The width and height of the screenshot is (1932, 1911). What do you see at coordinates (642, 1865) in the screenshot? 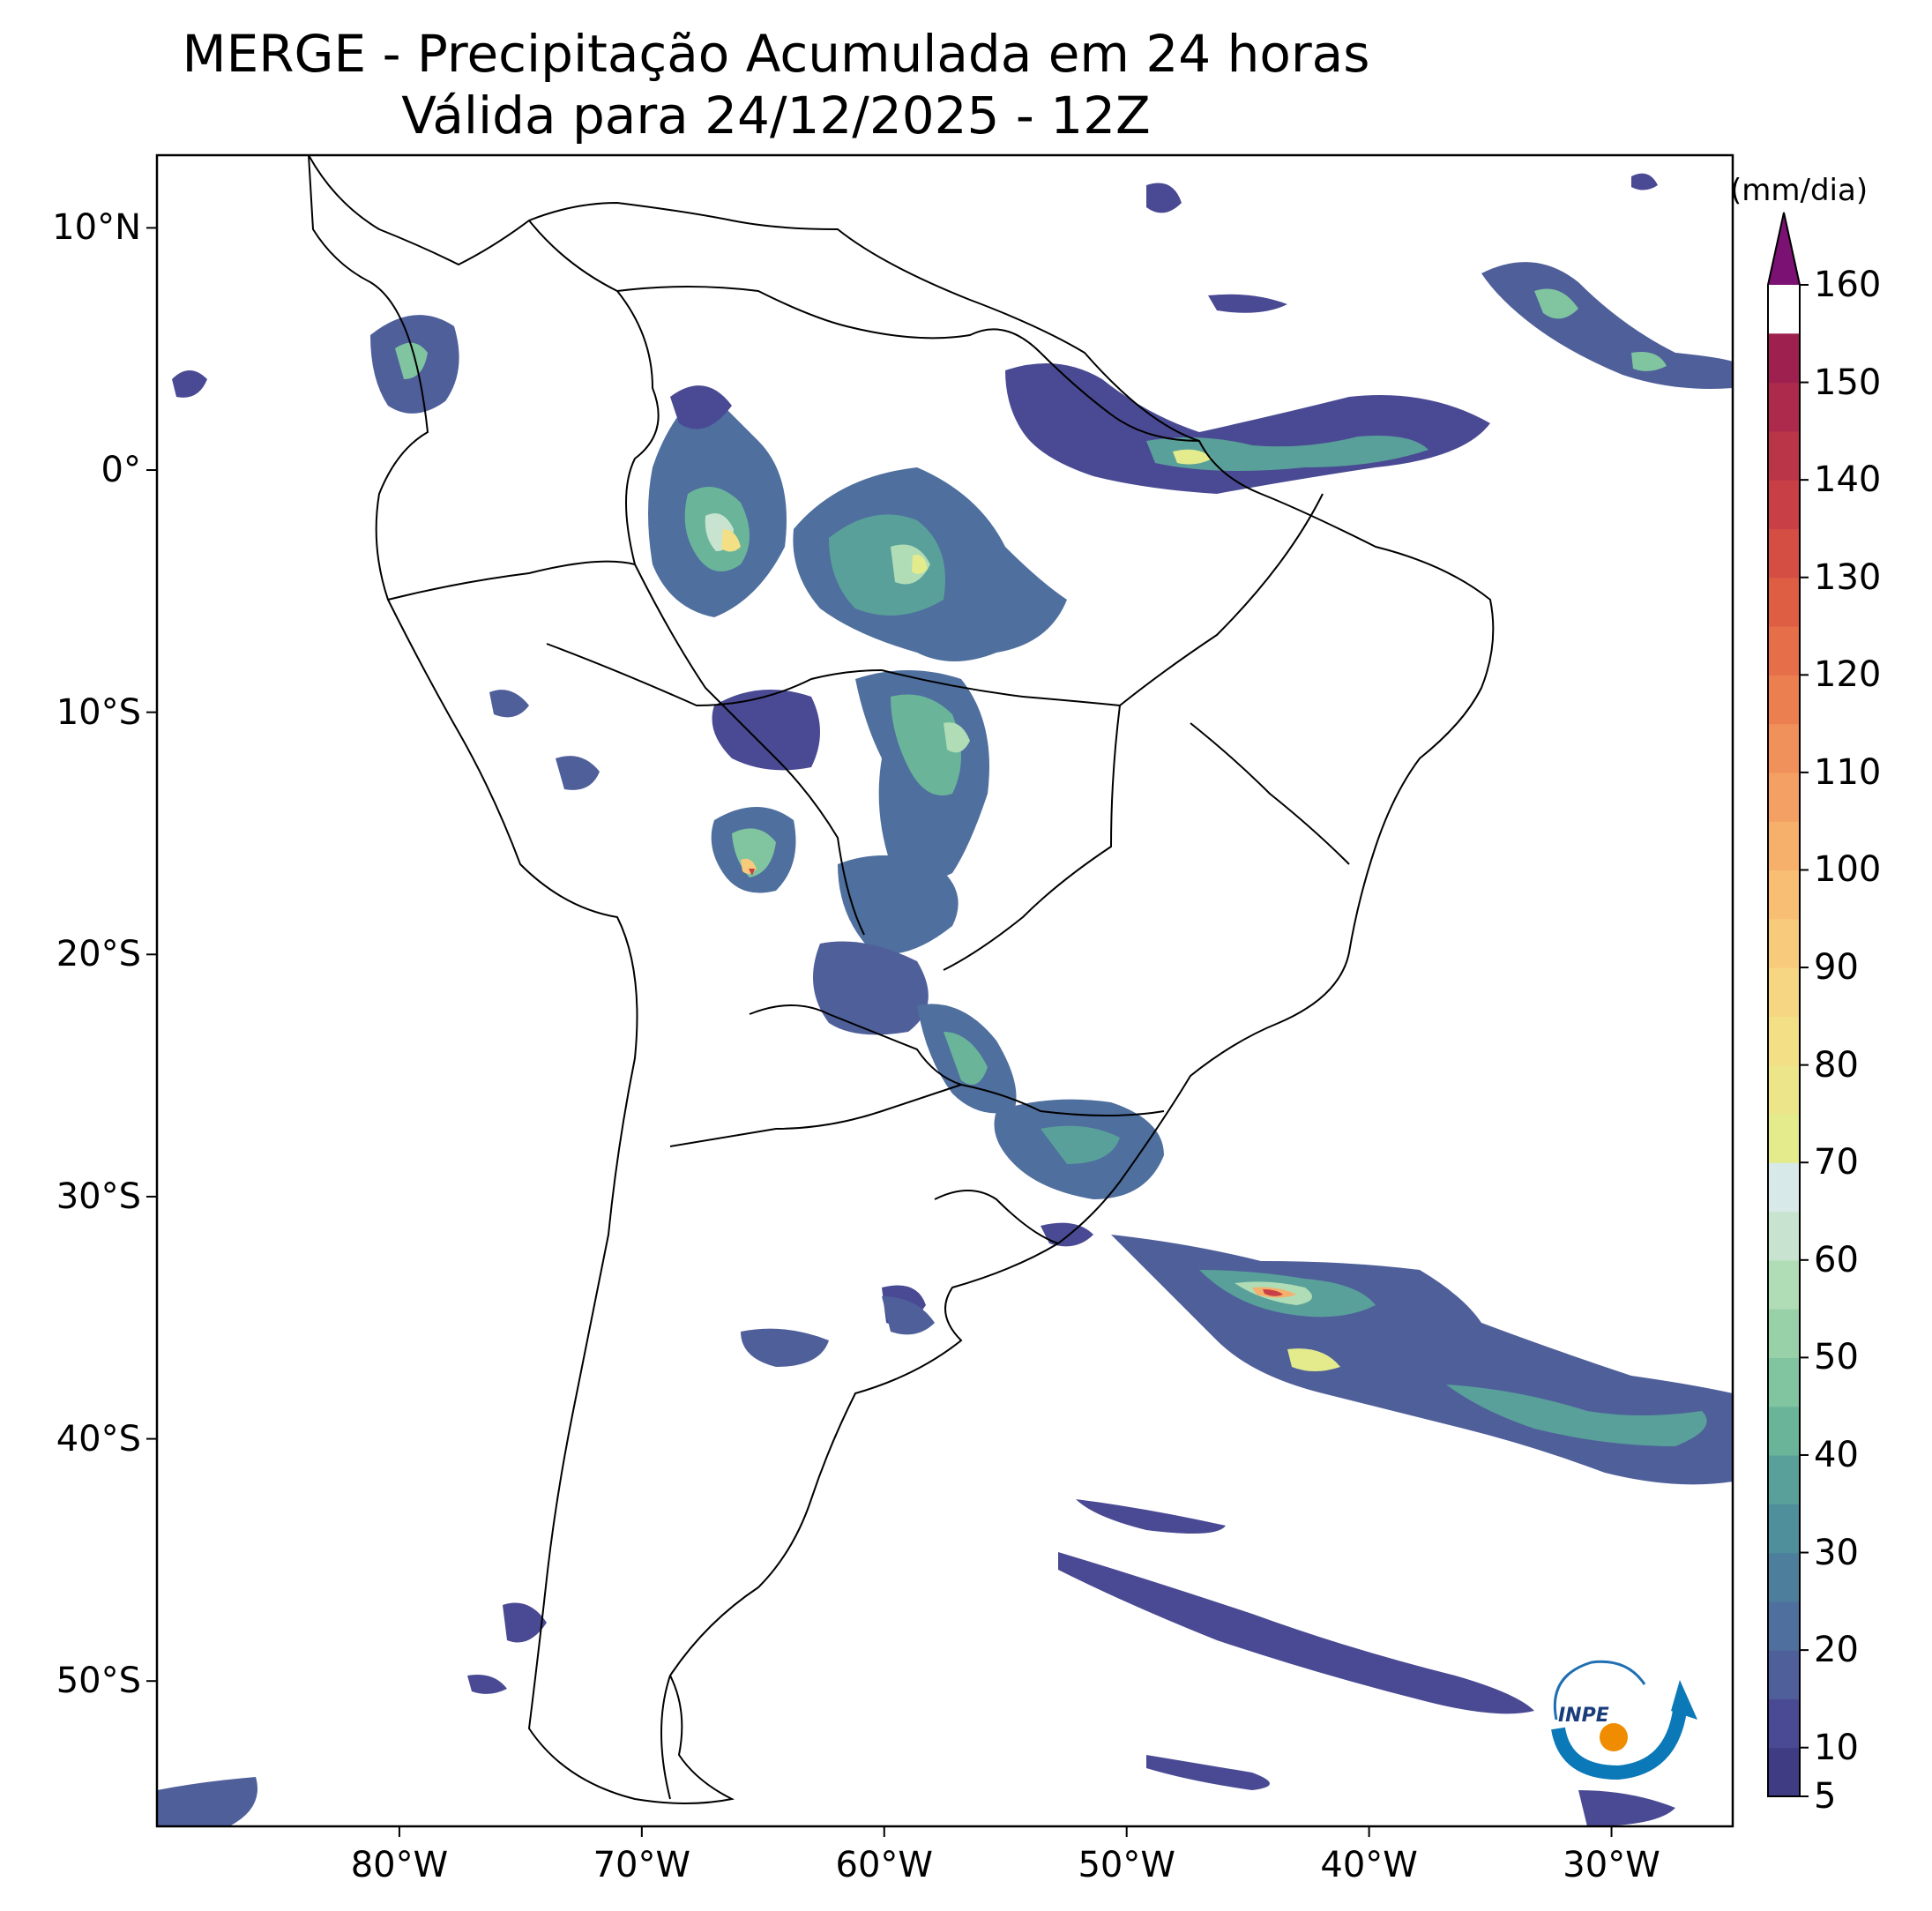
I see `x-tick-label: 70°W` at bounding box center [642, 1865].